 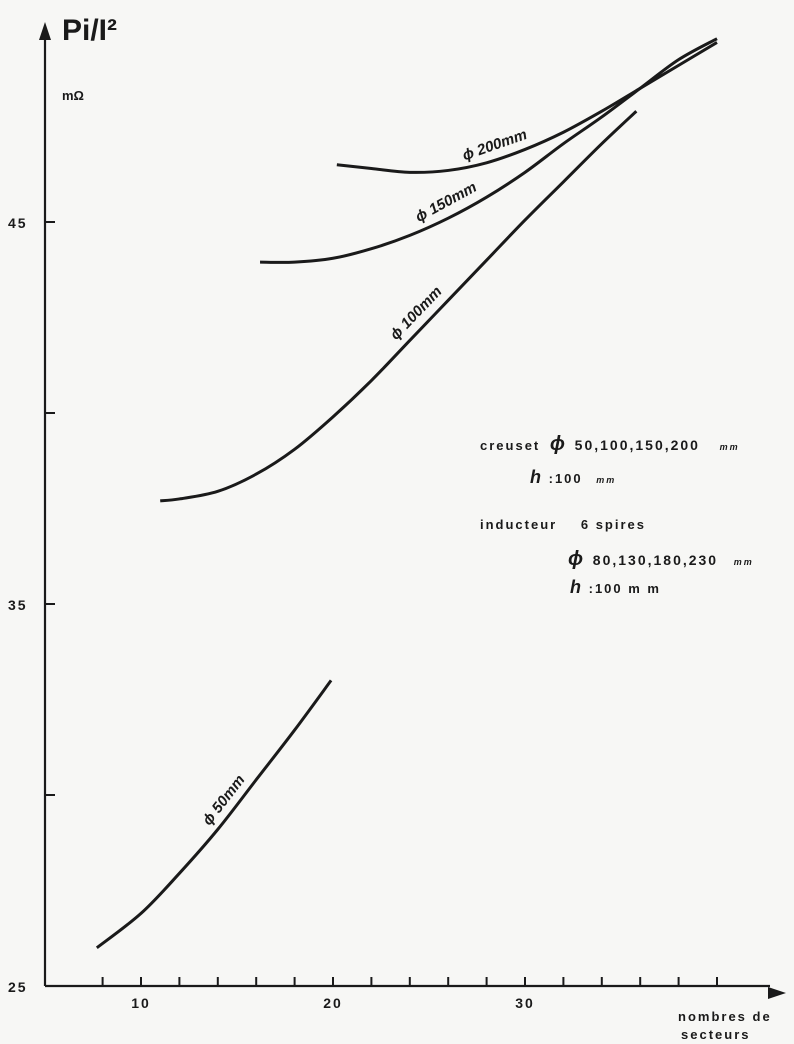 I want to click on annotation-creuset-height: :100, so click(x=566, y=478).